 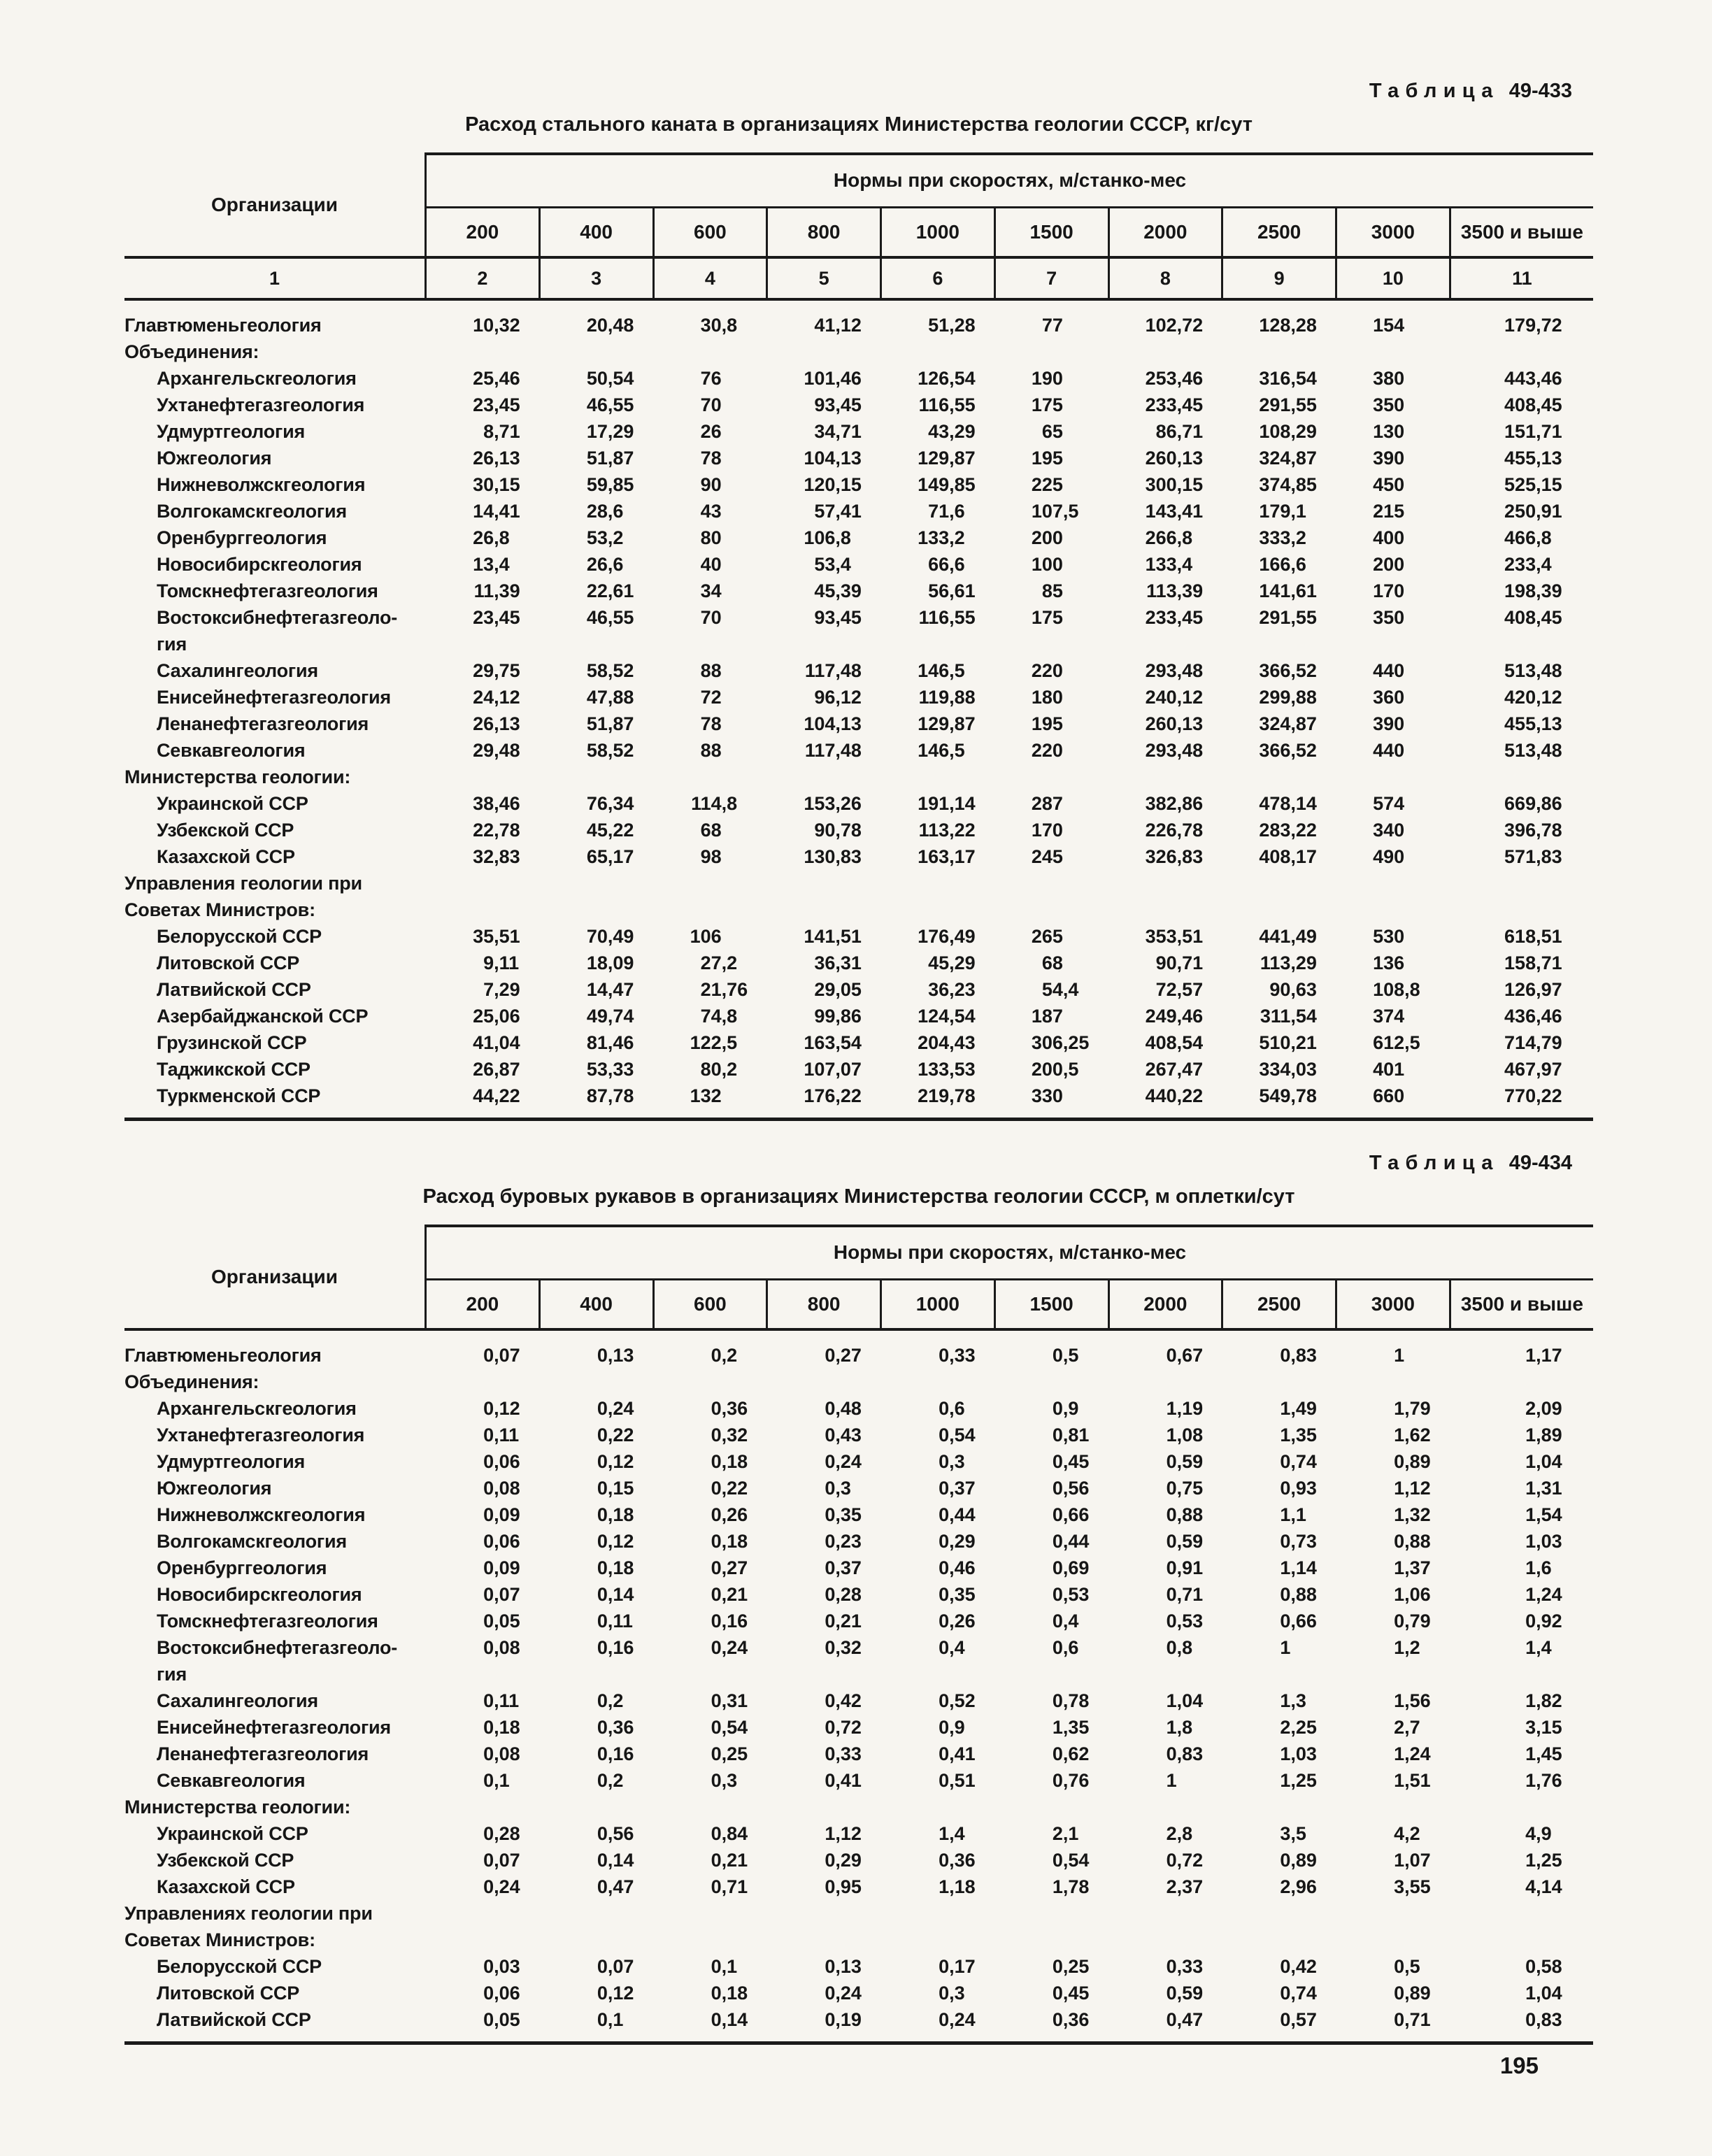 What do you see at coordinates (843, 1541) in the screenshot?
I see `value-cell: 0,23` at bounding box center [843, 1541].